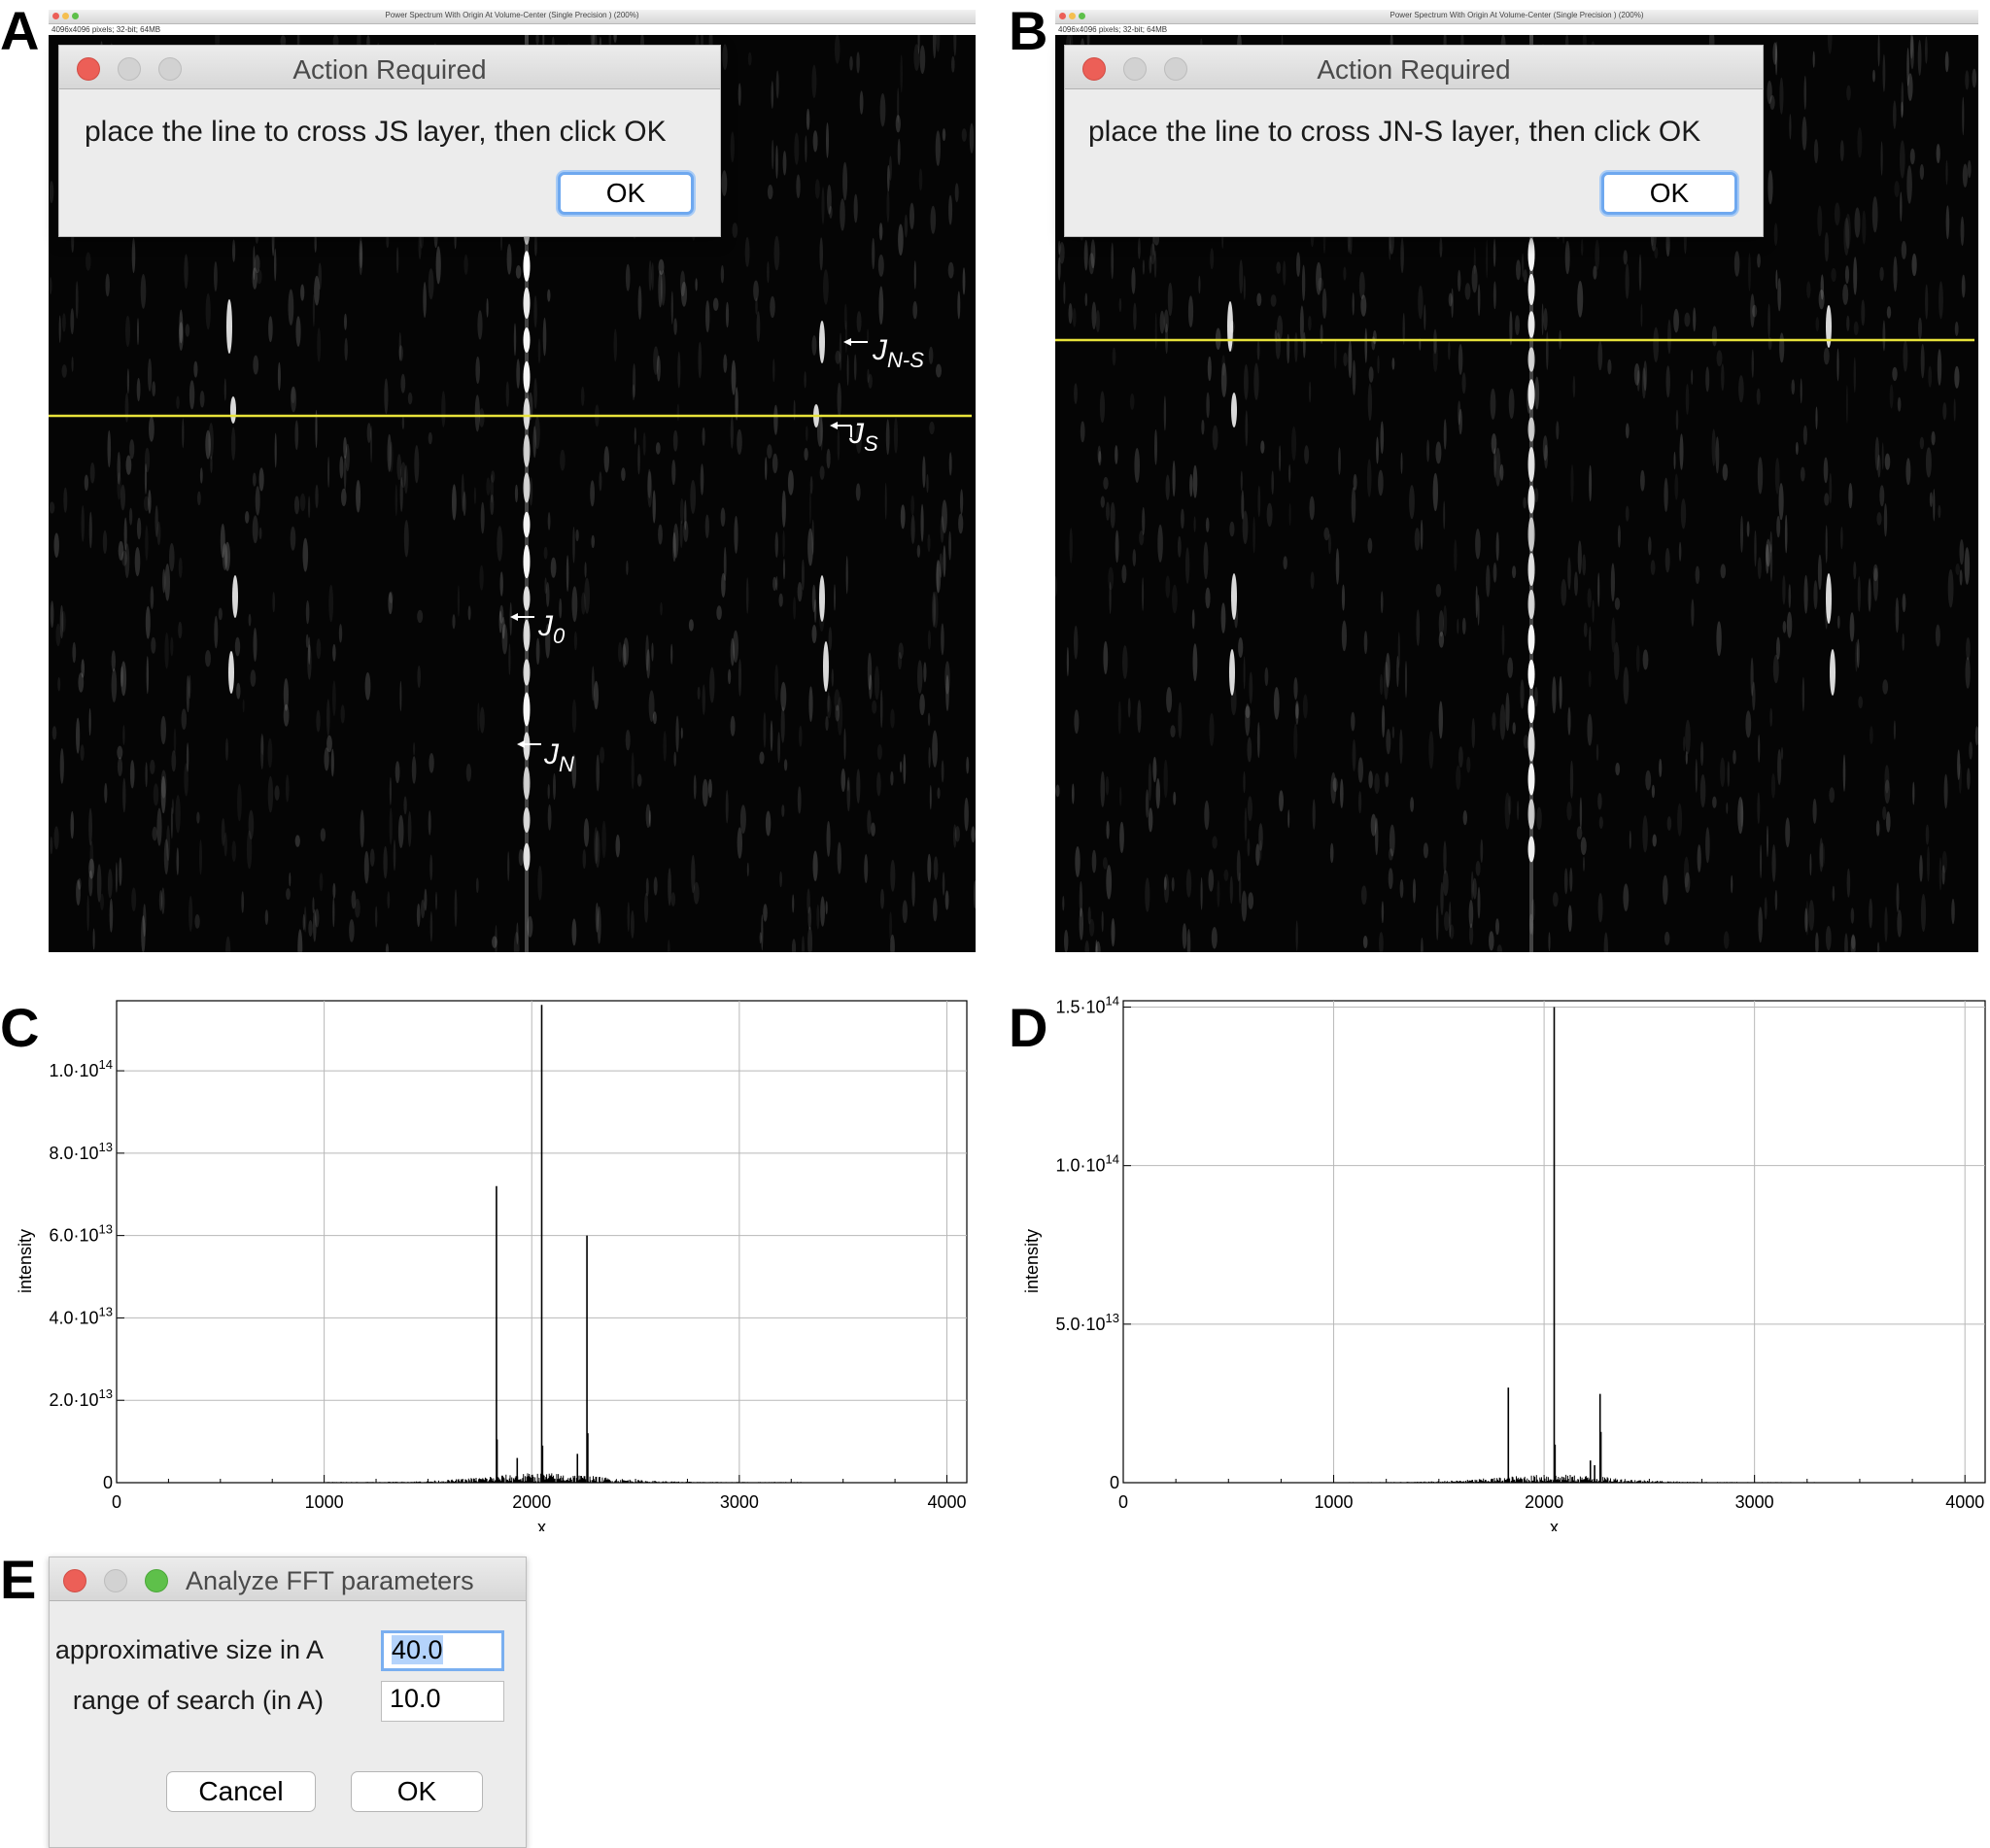 The width and height of the screenshot is (1990, 1848). I want to click on y-tick-label: 4.0·10¹³, so click(81, 1315).